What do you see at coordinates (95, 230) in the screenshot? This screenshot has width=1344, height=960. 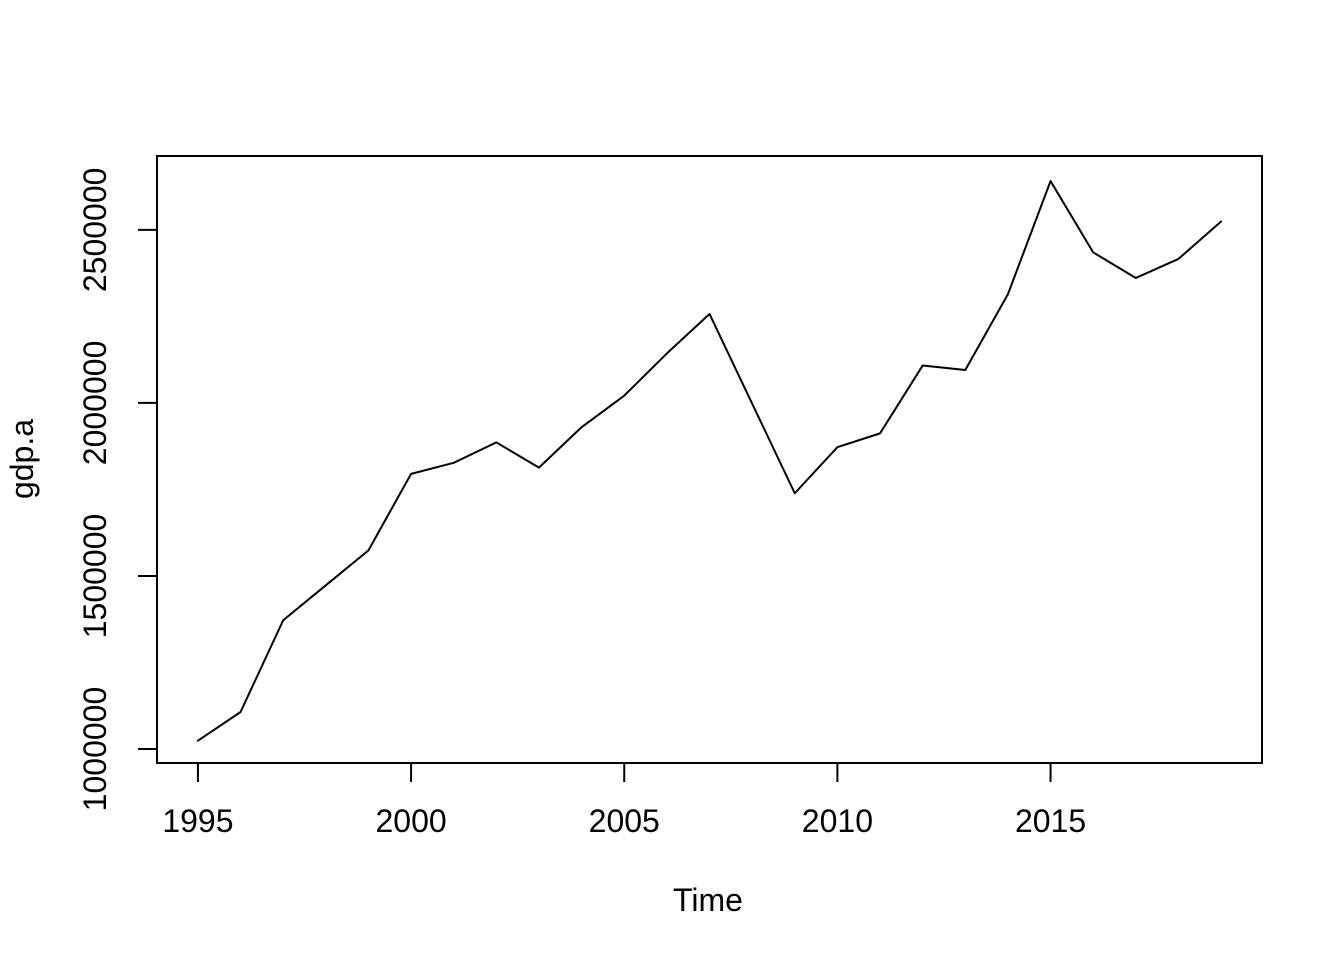 I see `y-tick-label: 2500000` at bounding box center [95, 230].